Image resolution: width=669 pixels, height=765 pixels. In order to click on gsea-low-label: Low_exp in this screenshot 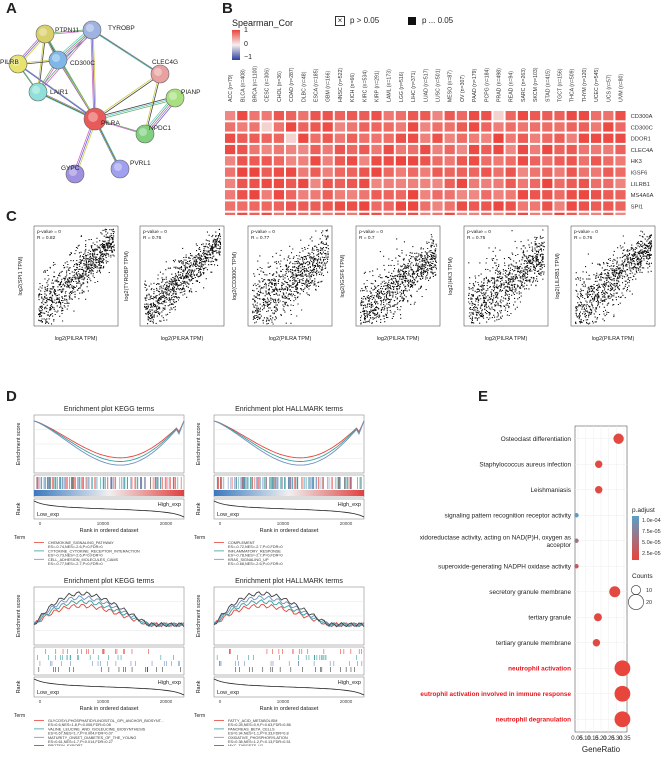, I will do `click(228, 693)`.